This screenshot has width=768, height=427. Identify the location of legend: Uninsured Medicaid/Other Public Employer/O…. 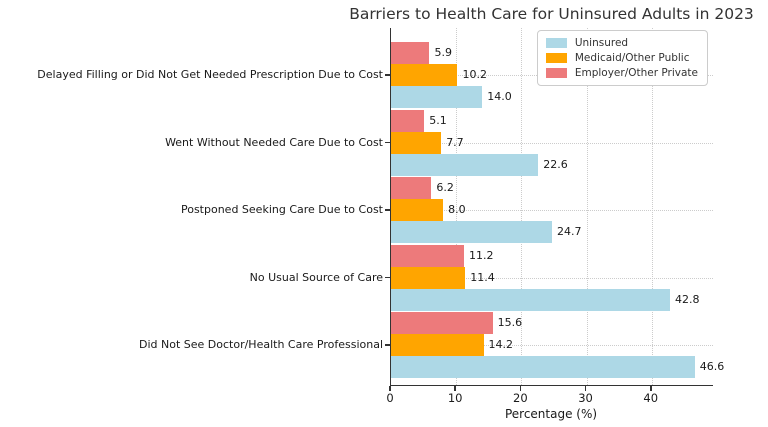
(622, 58).